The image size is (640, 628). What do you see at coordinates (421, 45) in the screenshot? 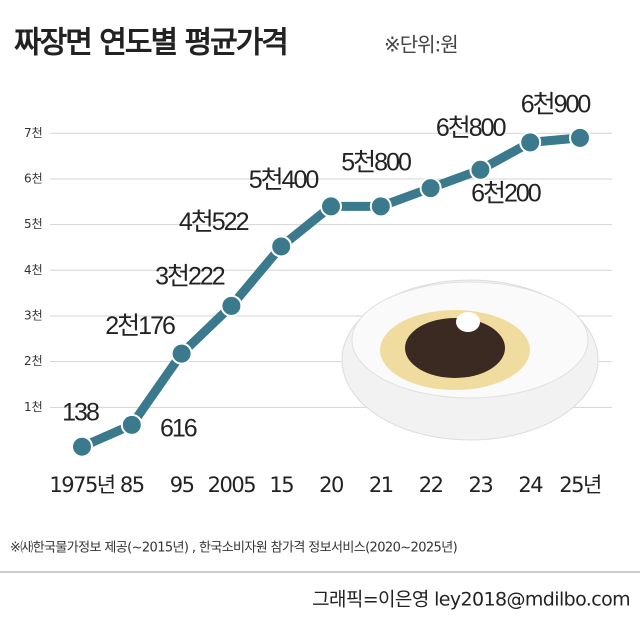
I see `chart-subtitle: ※단위:원` at bounding box center [421, 45].